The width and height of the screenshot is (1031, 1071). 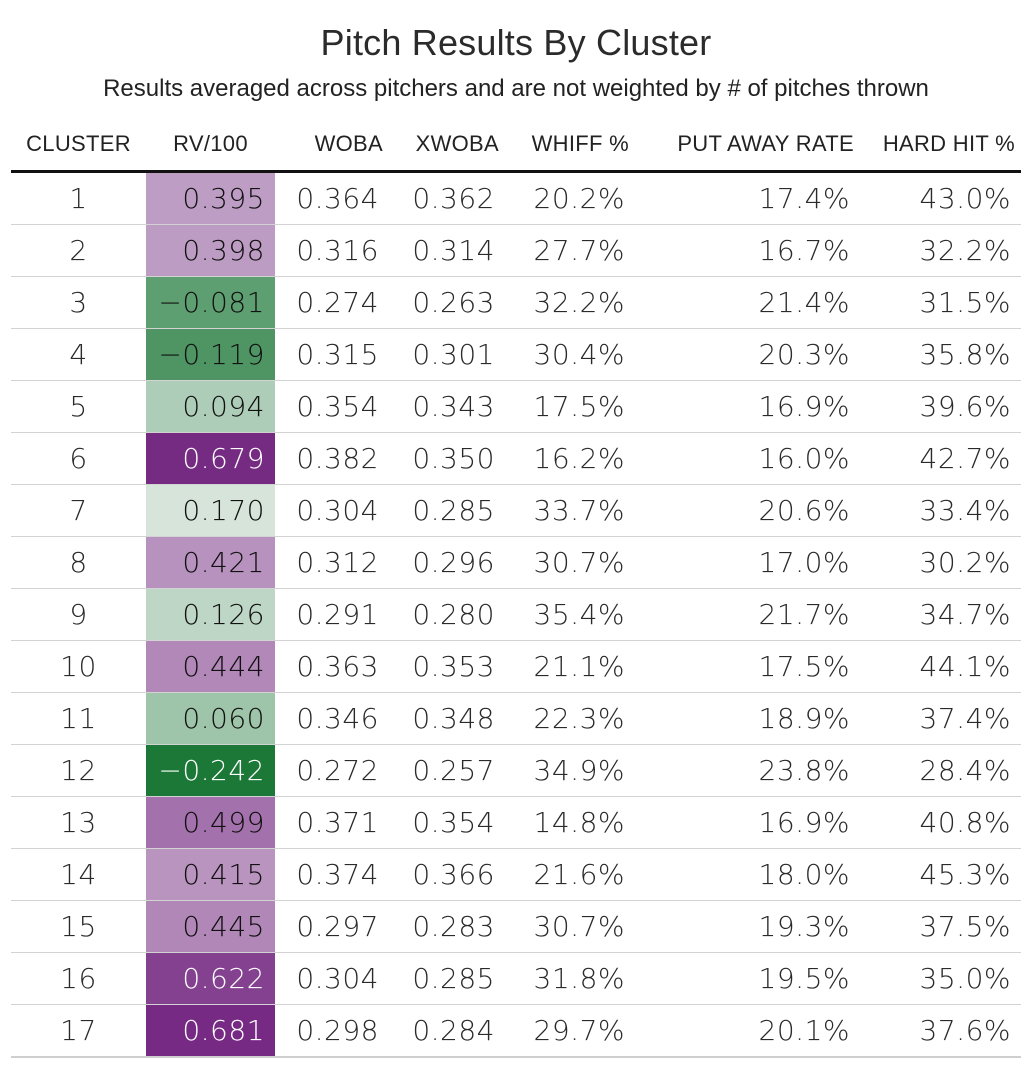 What do you see at coordinates (570, 198) in the screenshot?
I see `cell-whiff: 20.2%` at bounding box center [570, 198].